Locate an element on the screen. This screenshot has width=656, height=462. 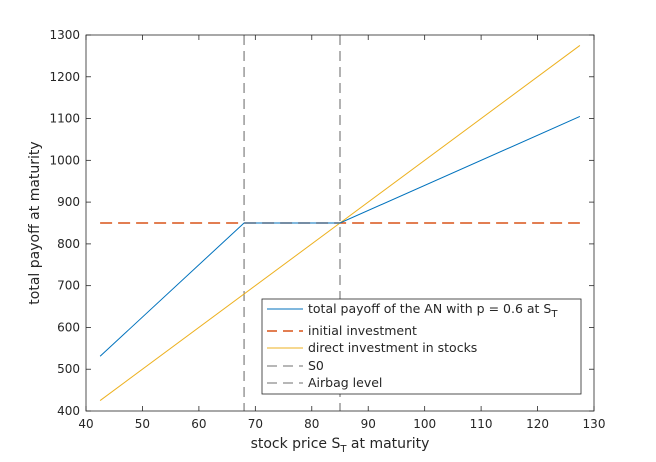
x-tick-label: 60 is located at coordinates (198, 424).